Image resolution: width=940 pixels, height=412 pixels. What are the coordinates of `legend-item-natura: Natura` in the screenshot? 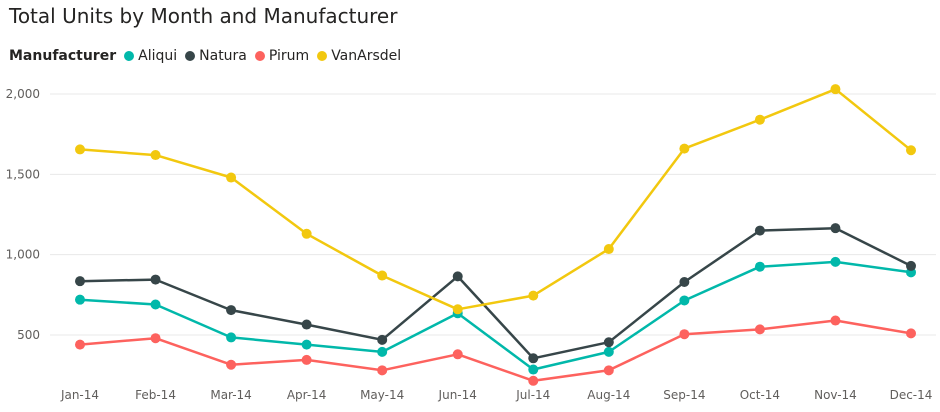 It's located at (216, 56).